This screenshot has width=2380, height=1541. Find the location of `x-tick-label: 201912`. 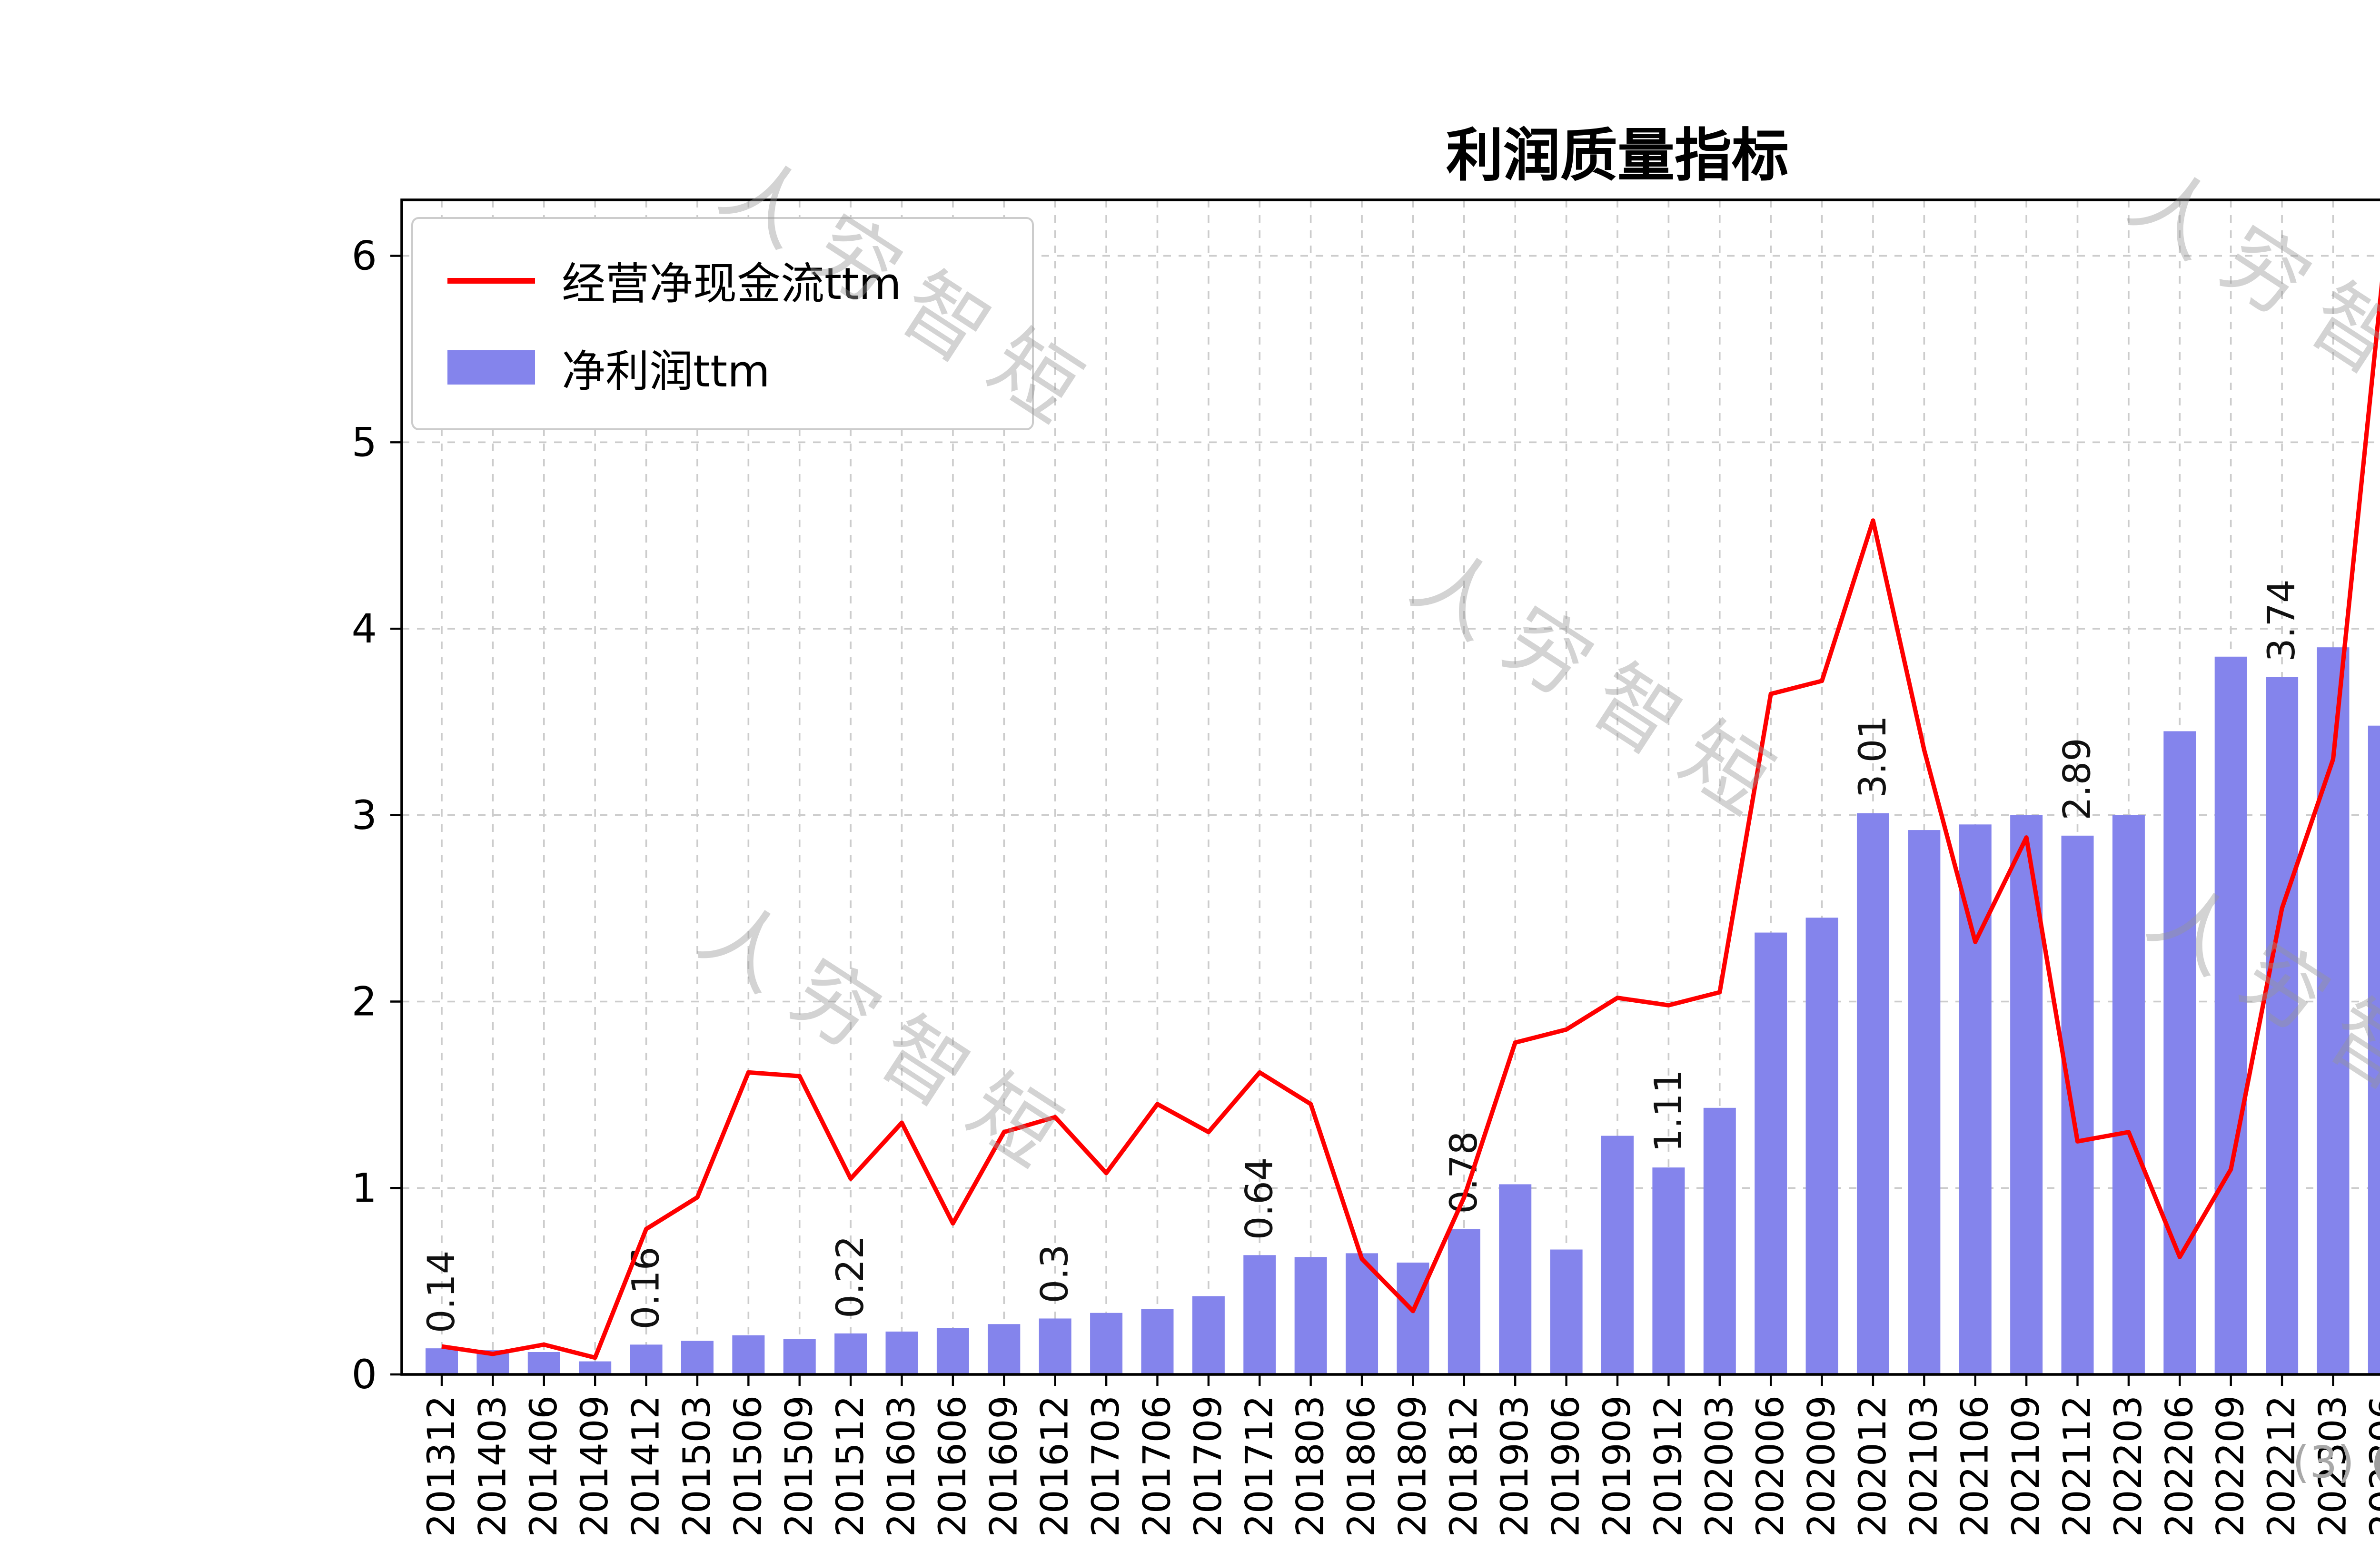

x-tick-label: 201912 is located at coordinates (1668, 1466).